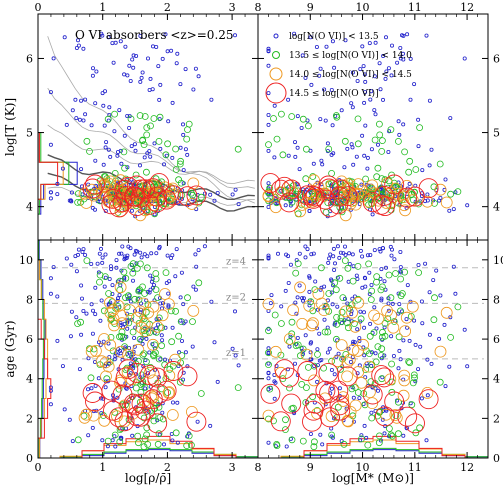 This screenshot has height=492, width=503. I want to click on legend-marker, so click(276, 36).